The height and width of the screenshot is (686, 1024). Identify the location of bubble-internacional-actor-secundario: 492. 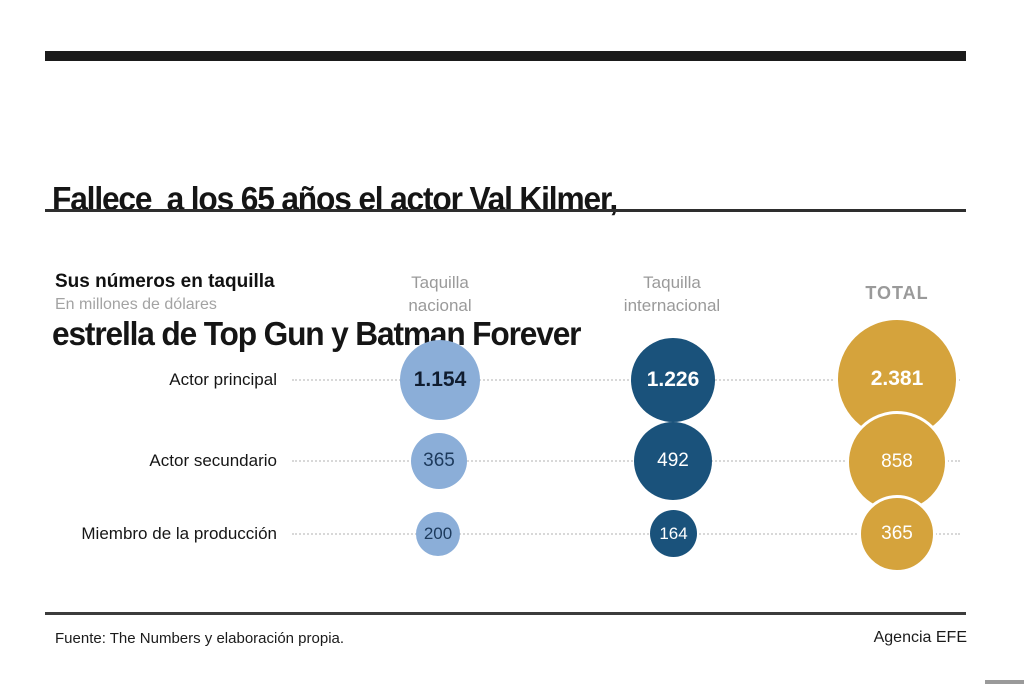
(673, 461).